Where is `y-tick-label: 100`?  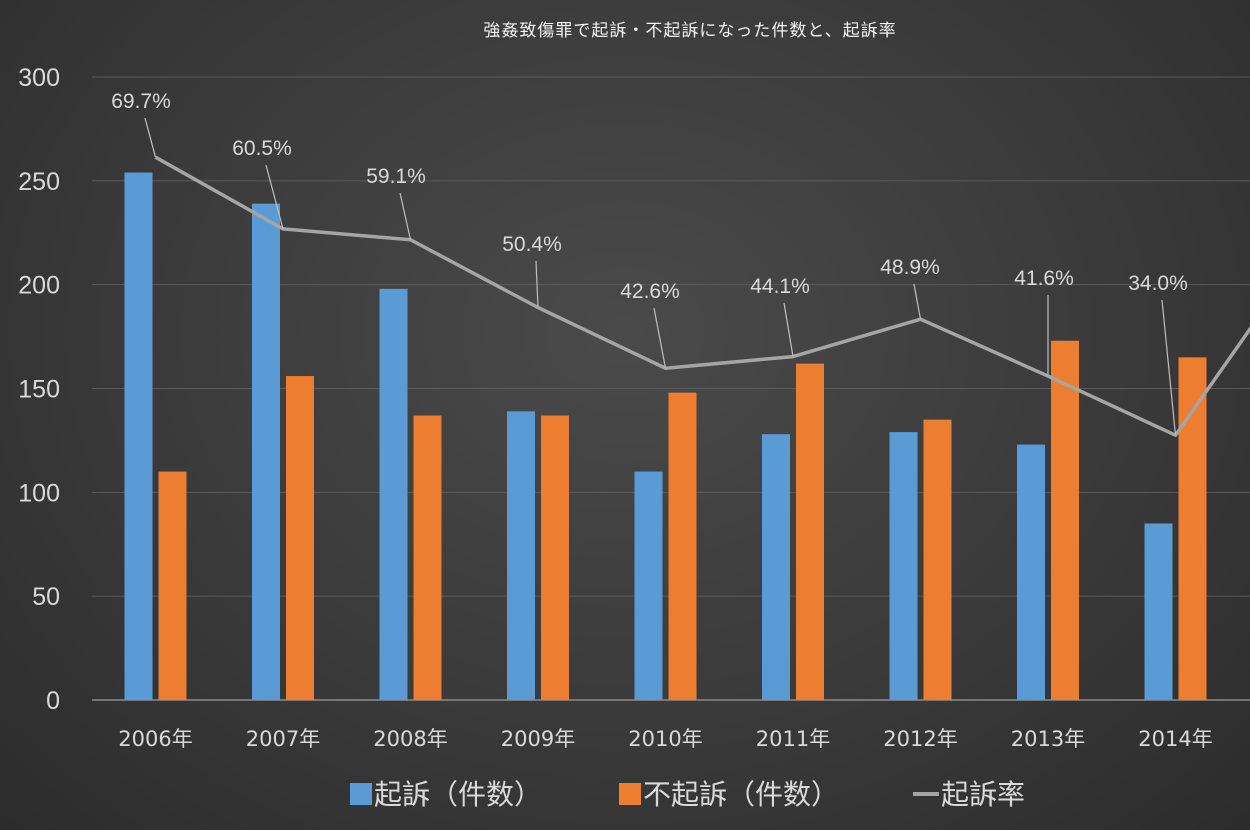
y-tick-label: 100 is located at coordinates (39, 493).